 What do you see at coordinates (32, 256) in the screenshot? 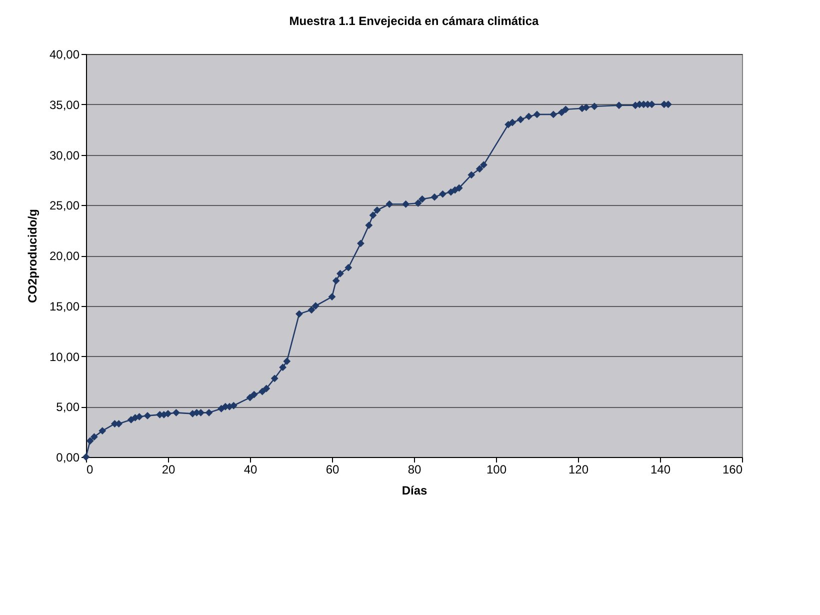
I see `y-axis-title: CO2producido/g` at bounding box center [32, 256].